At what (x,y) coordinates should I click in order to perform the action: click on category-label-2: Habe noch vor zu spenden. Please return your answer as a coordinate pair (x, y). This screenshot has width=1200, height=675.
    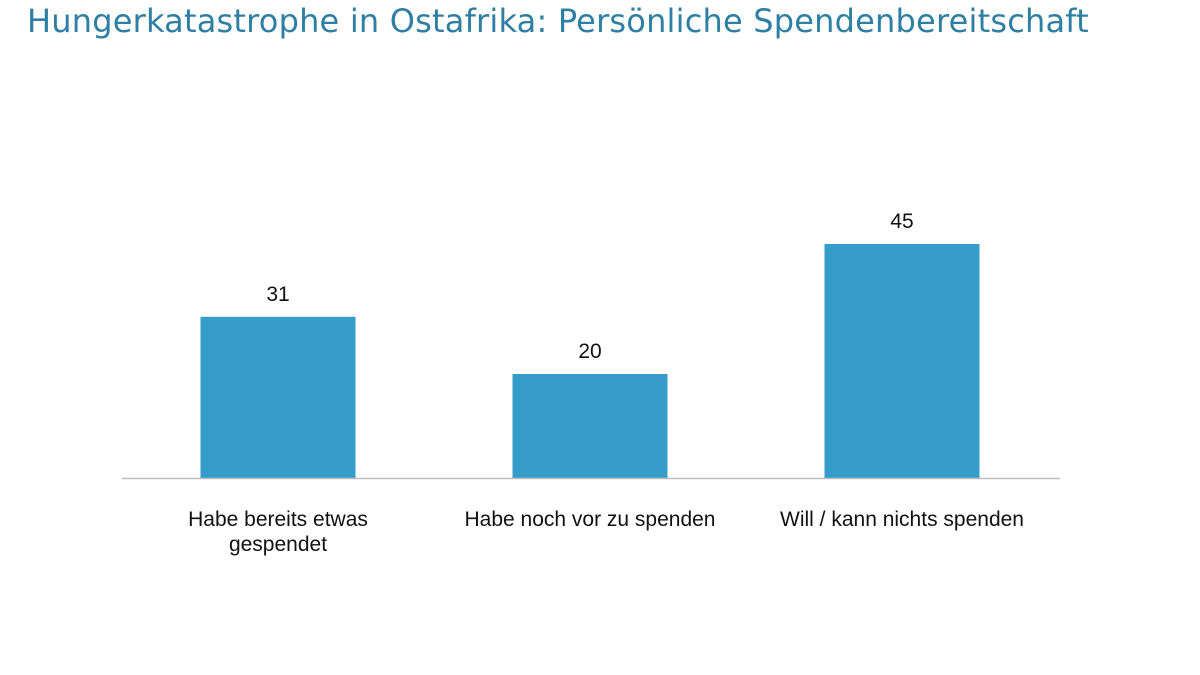
    Looking at the image, I should click on (589, 519).